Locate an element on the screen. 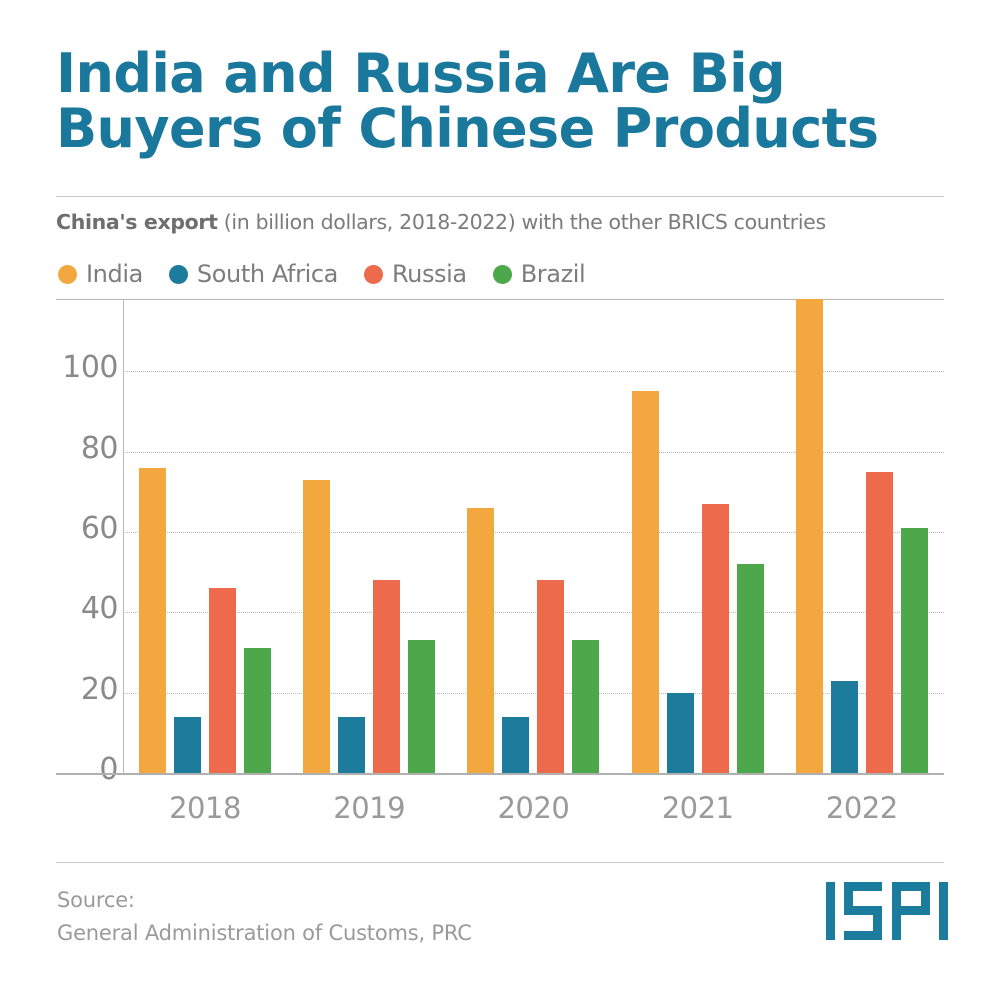 The image size is (1000, 1000). legend-item: Russia is located at coordinates (415, 274).